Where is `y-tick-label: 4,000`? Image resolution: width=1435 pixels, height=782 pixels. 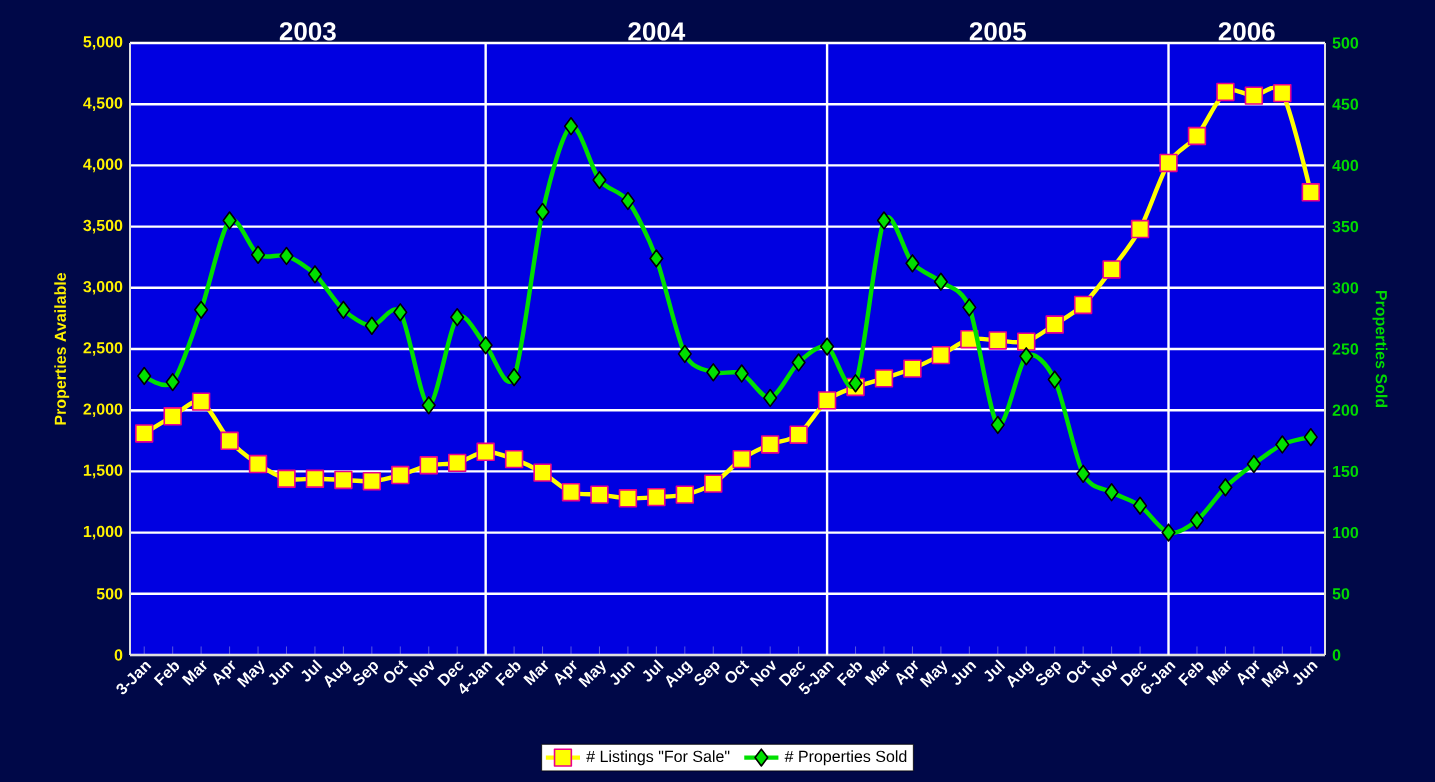 y-tick-label: 4,000 is located at coordinates (103, 165).